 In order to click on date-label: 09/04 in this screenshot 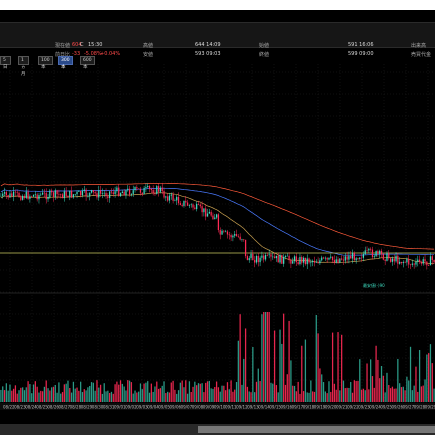, I will do `click(153, 407)`.